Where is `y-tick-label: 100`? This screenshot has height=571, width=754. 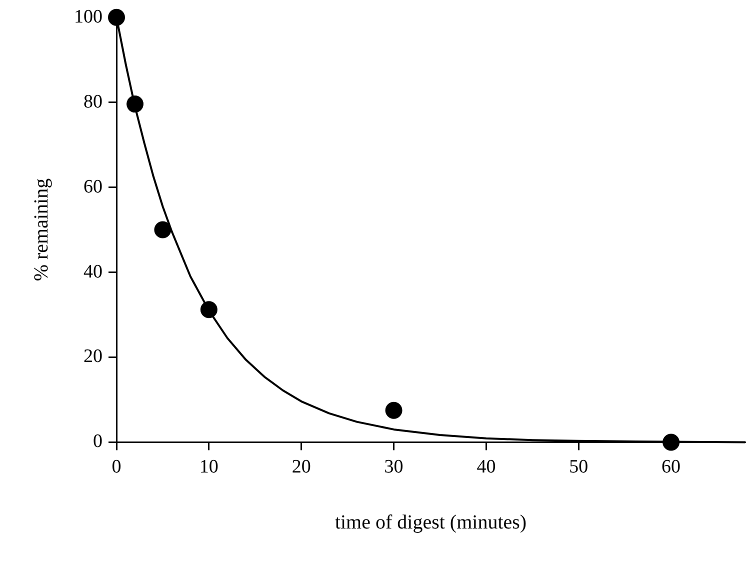 y-tick-label: 100 is located at coordinates (88, 17).